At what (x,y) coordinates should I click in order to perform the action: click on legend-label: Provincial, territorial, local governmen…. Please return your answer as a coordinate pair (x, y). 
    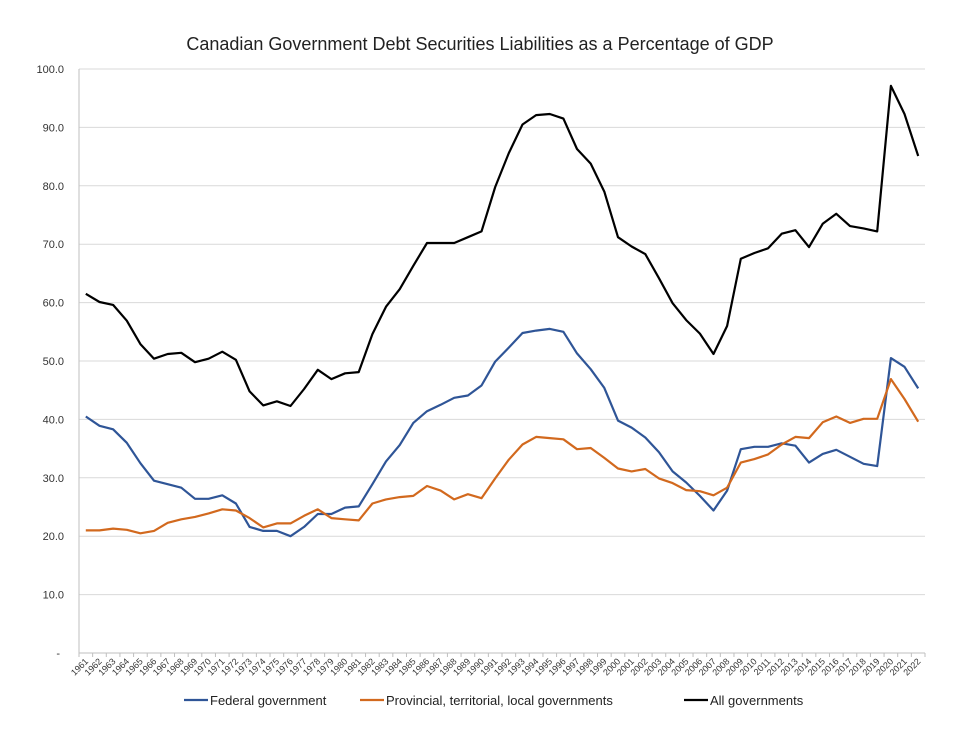
    Looking at the image, I should click on (499, 700).